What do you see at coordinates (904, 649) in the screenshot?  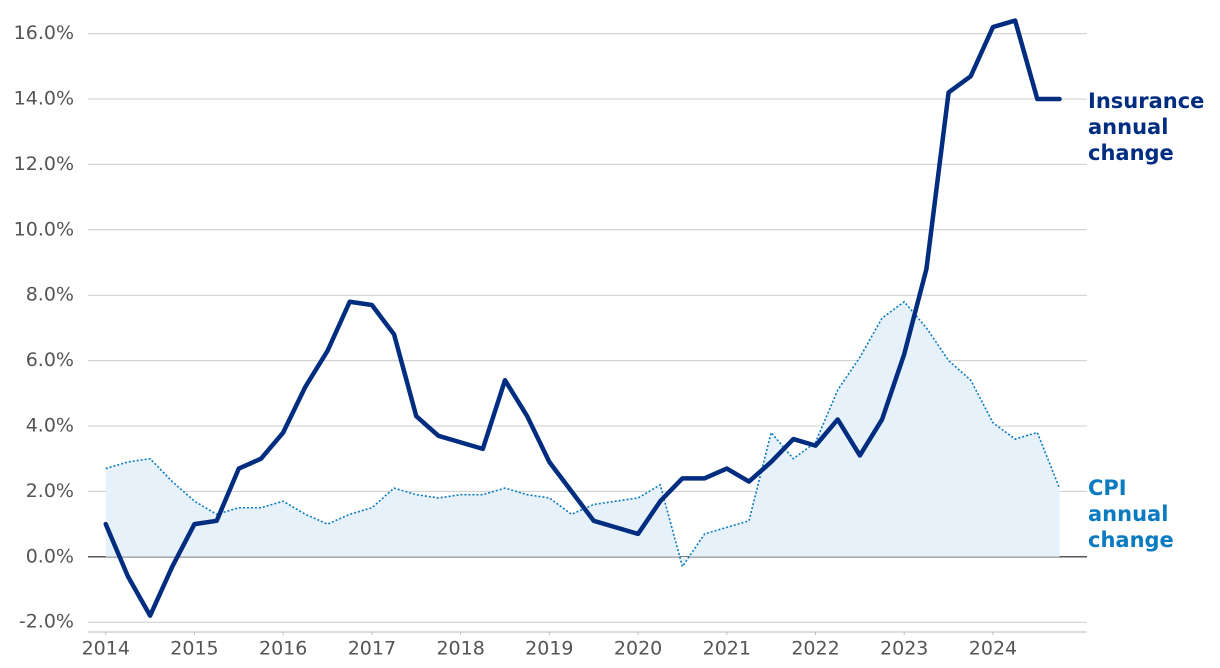 I see `x-tick-label: 2023` at bounding box center [904, 649].